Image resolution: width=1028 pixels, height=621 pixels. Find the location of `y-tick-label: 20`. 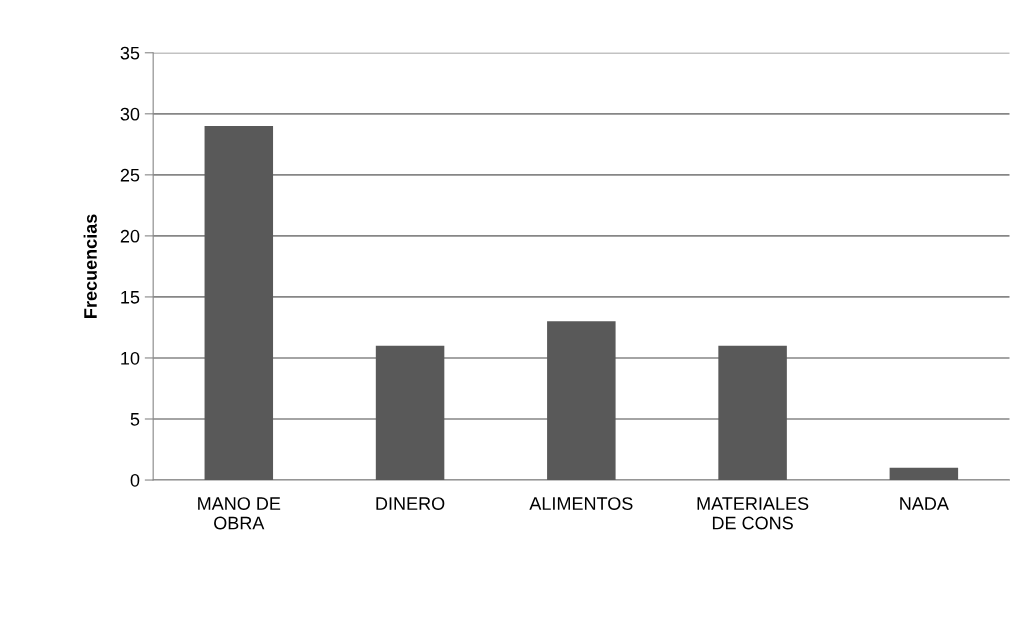

y-tick-label: 20 is located at coordinates (130, 236).